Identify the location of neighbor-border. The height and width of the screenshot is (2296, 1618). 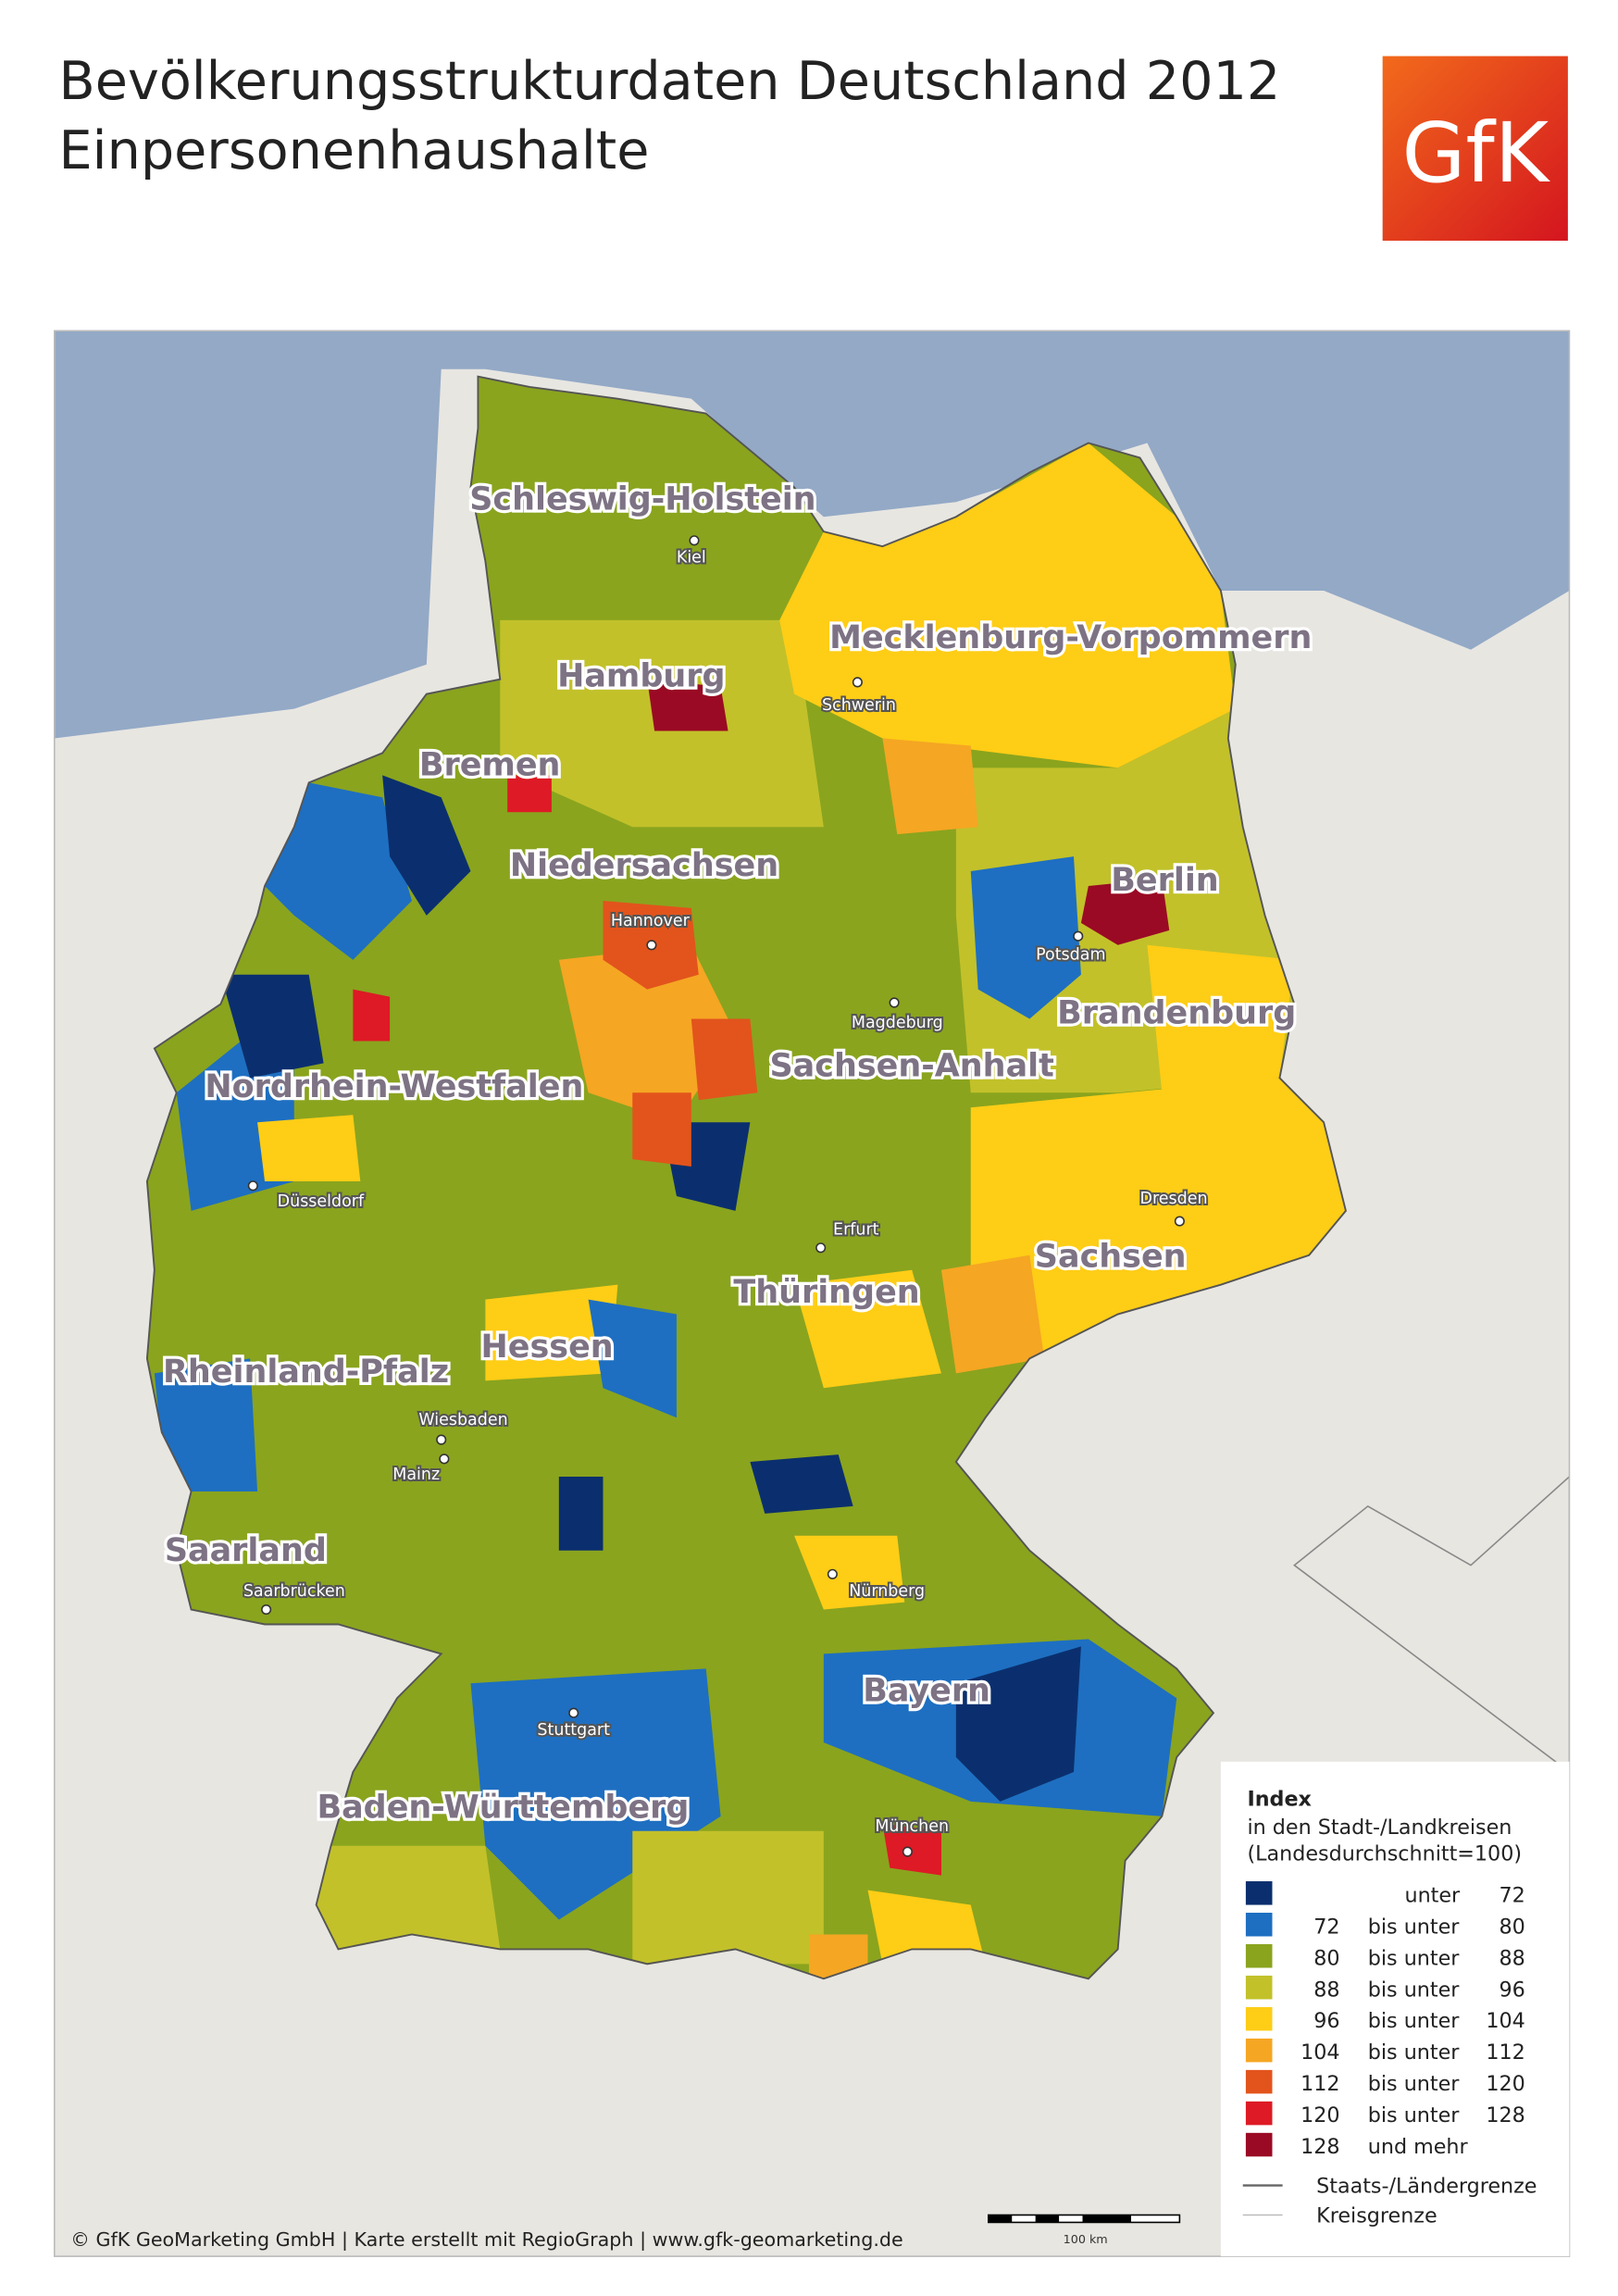
(1431, 1624).